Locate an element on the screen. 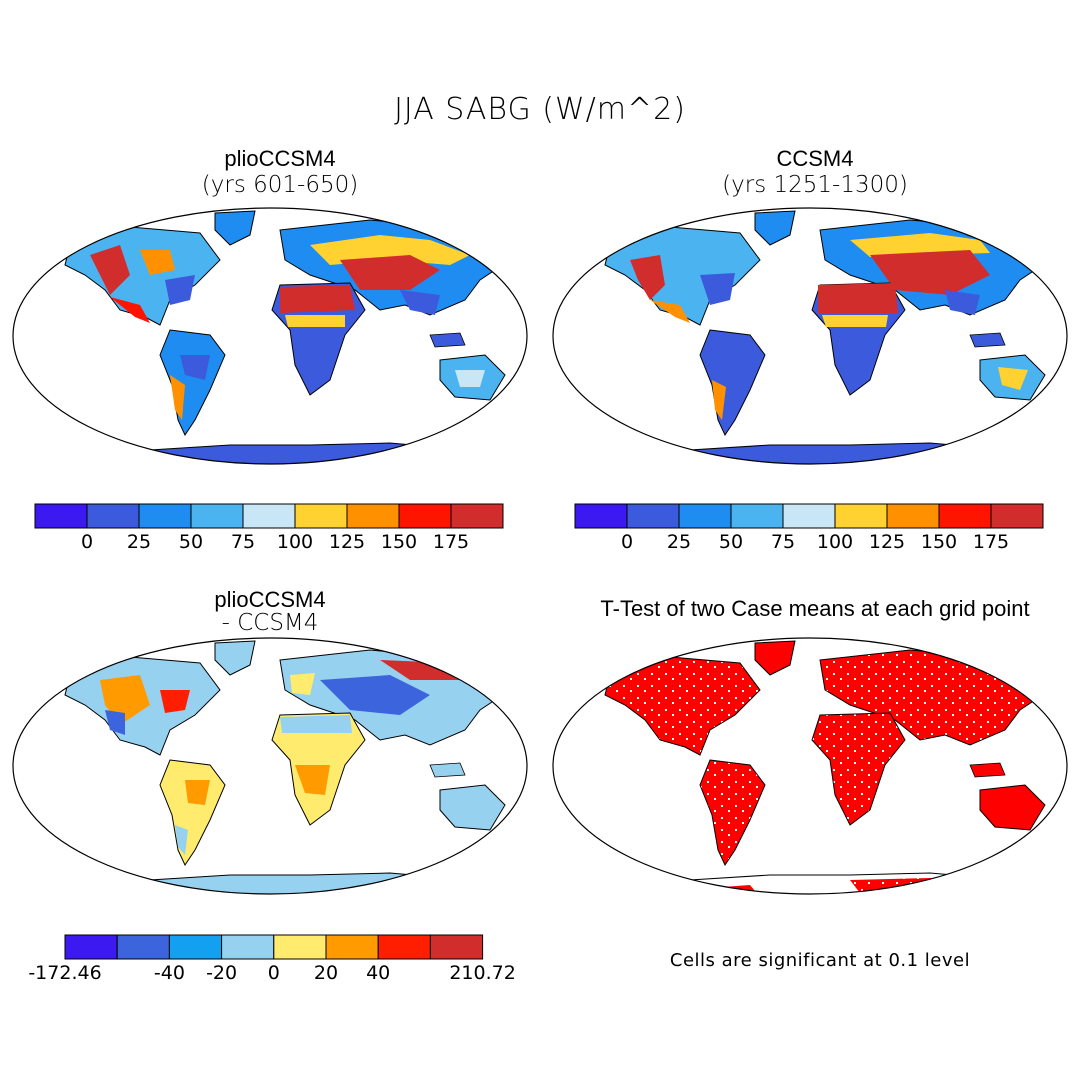 The image size is (1080, 1080). colorbar-pliocene: 0 25 50 75 100 125 150 175 is located at coordinates (269, 528).